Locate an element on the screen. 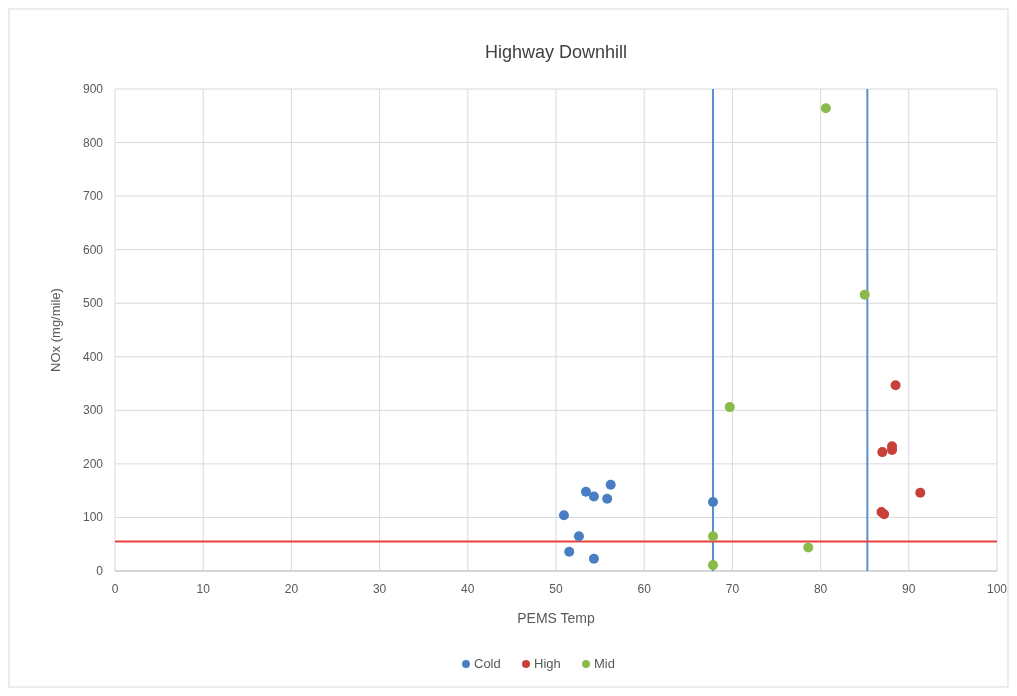 This screenshot has height=696, width=1017. x-tick-label: 80 is located at coordinates (820, 589).